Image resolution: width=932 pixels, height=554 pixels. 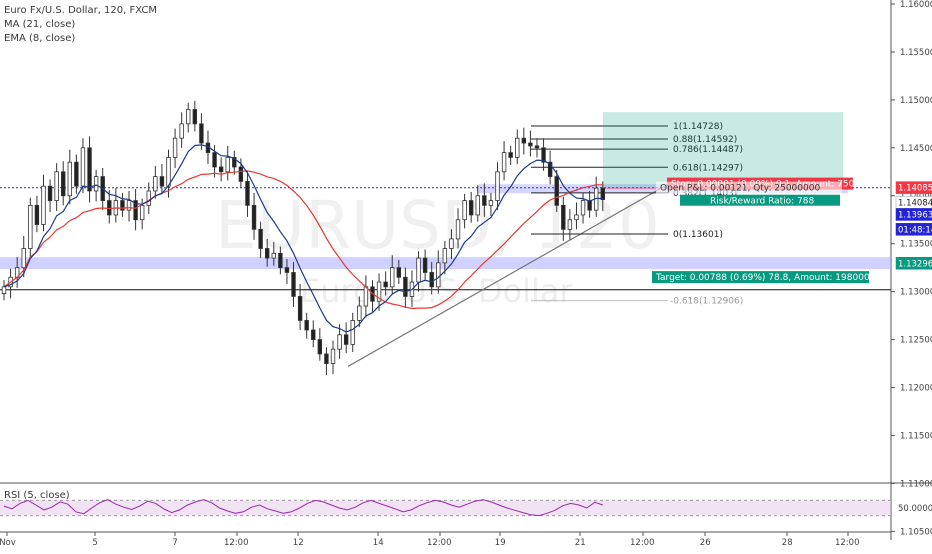 I want to click on time-axis-label: 26, so click(x=705, y=543).